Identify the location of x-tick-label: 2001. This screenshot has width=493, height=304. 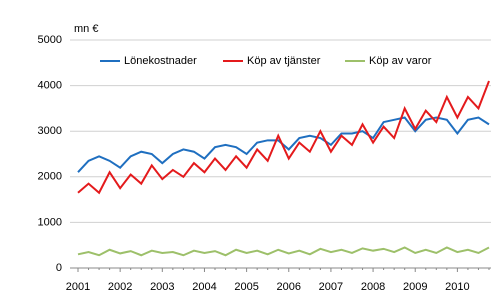
(78, 287).